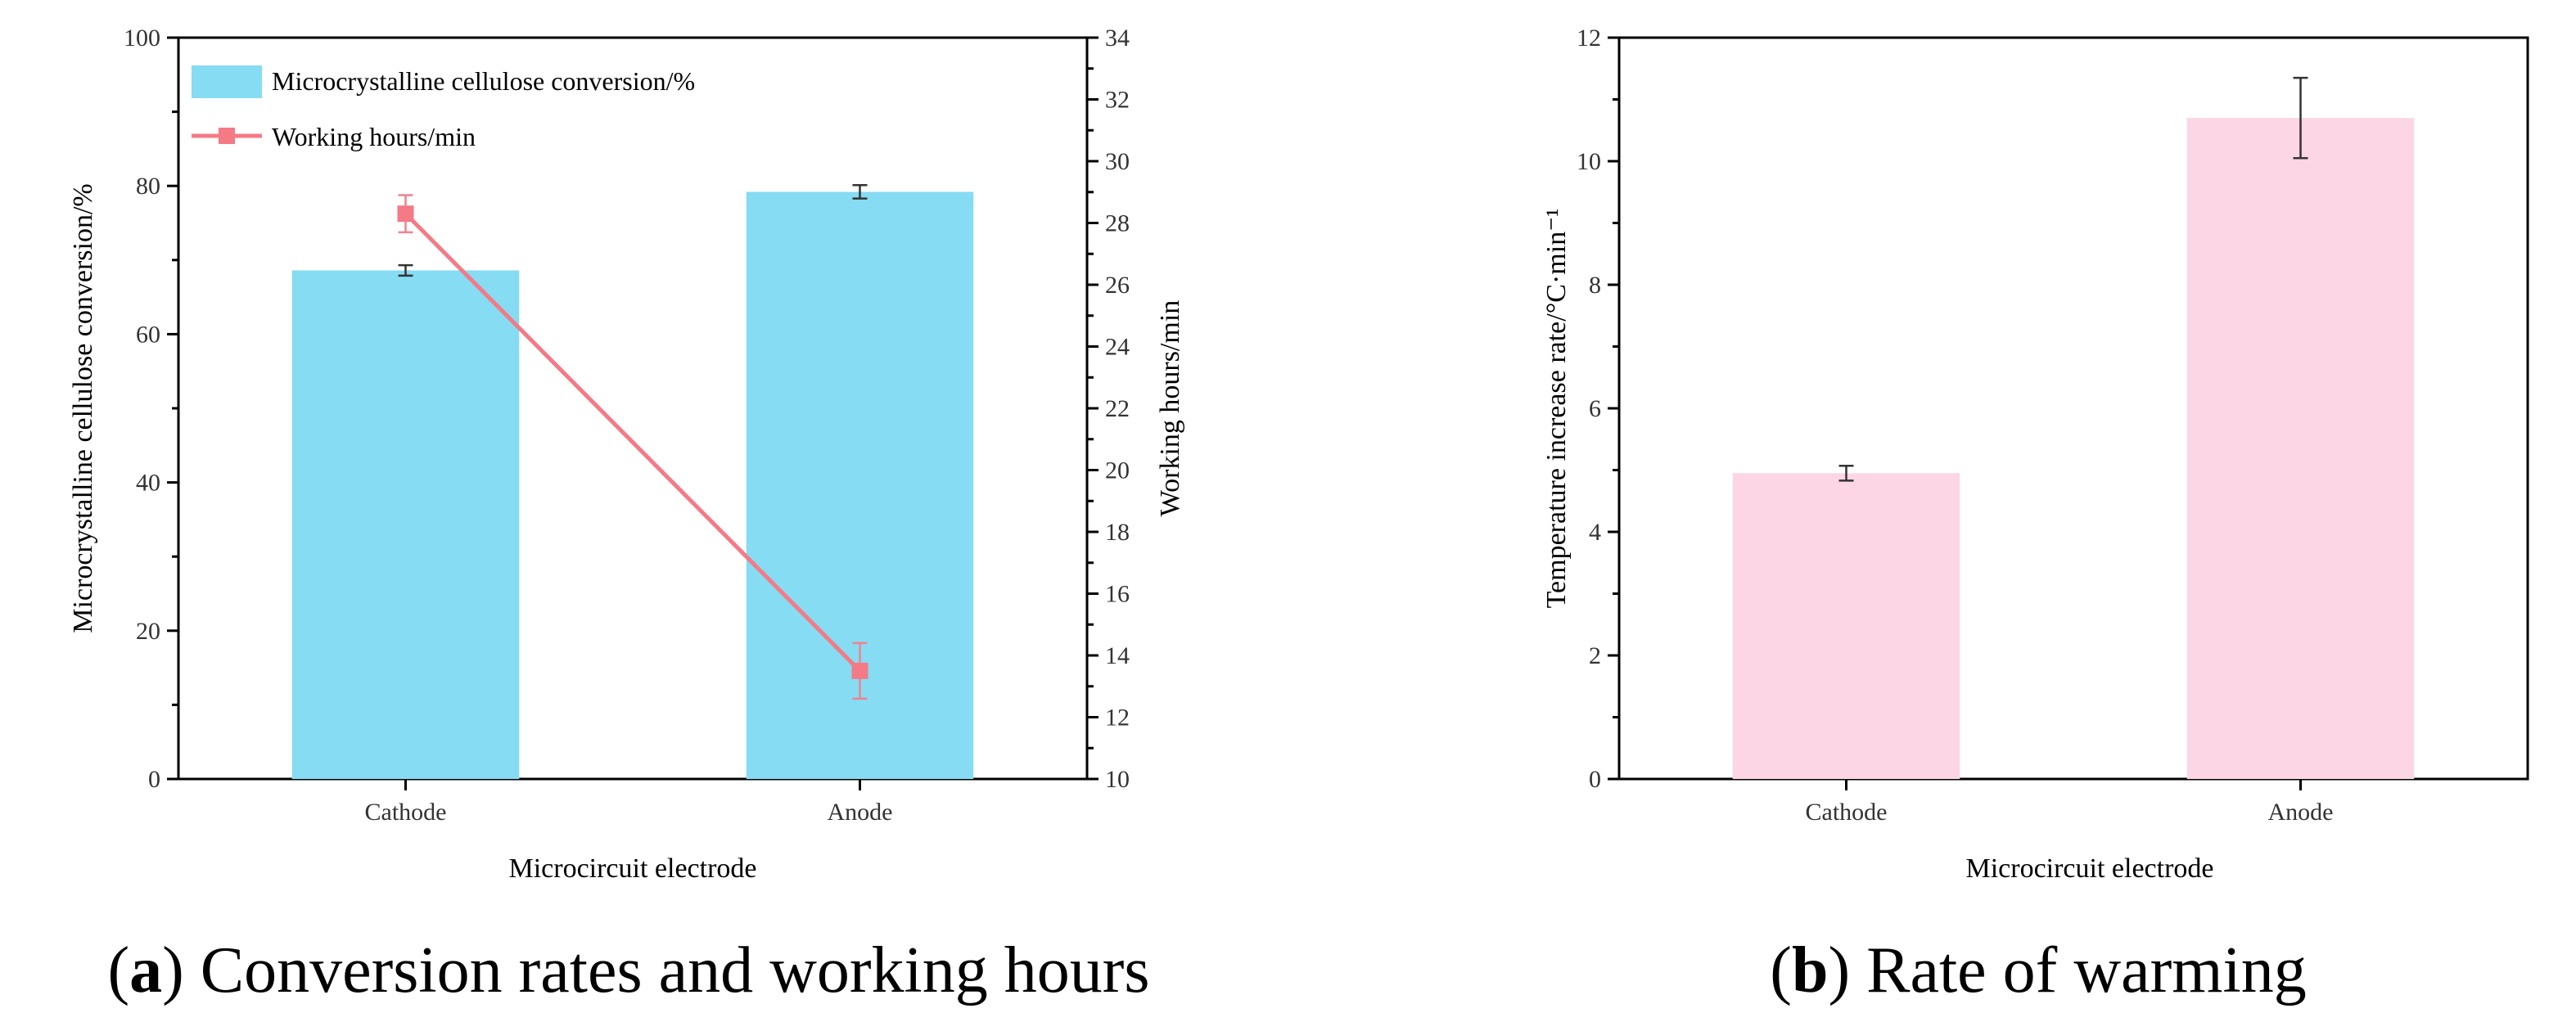  What do you see at coordinates (83, 408) in the screenshot?
I see `y-axis-title-a: Microcrystalline cellulose conversion/%` at bounding box center [83, 408].